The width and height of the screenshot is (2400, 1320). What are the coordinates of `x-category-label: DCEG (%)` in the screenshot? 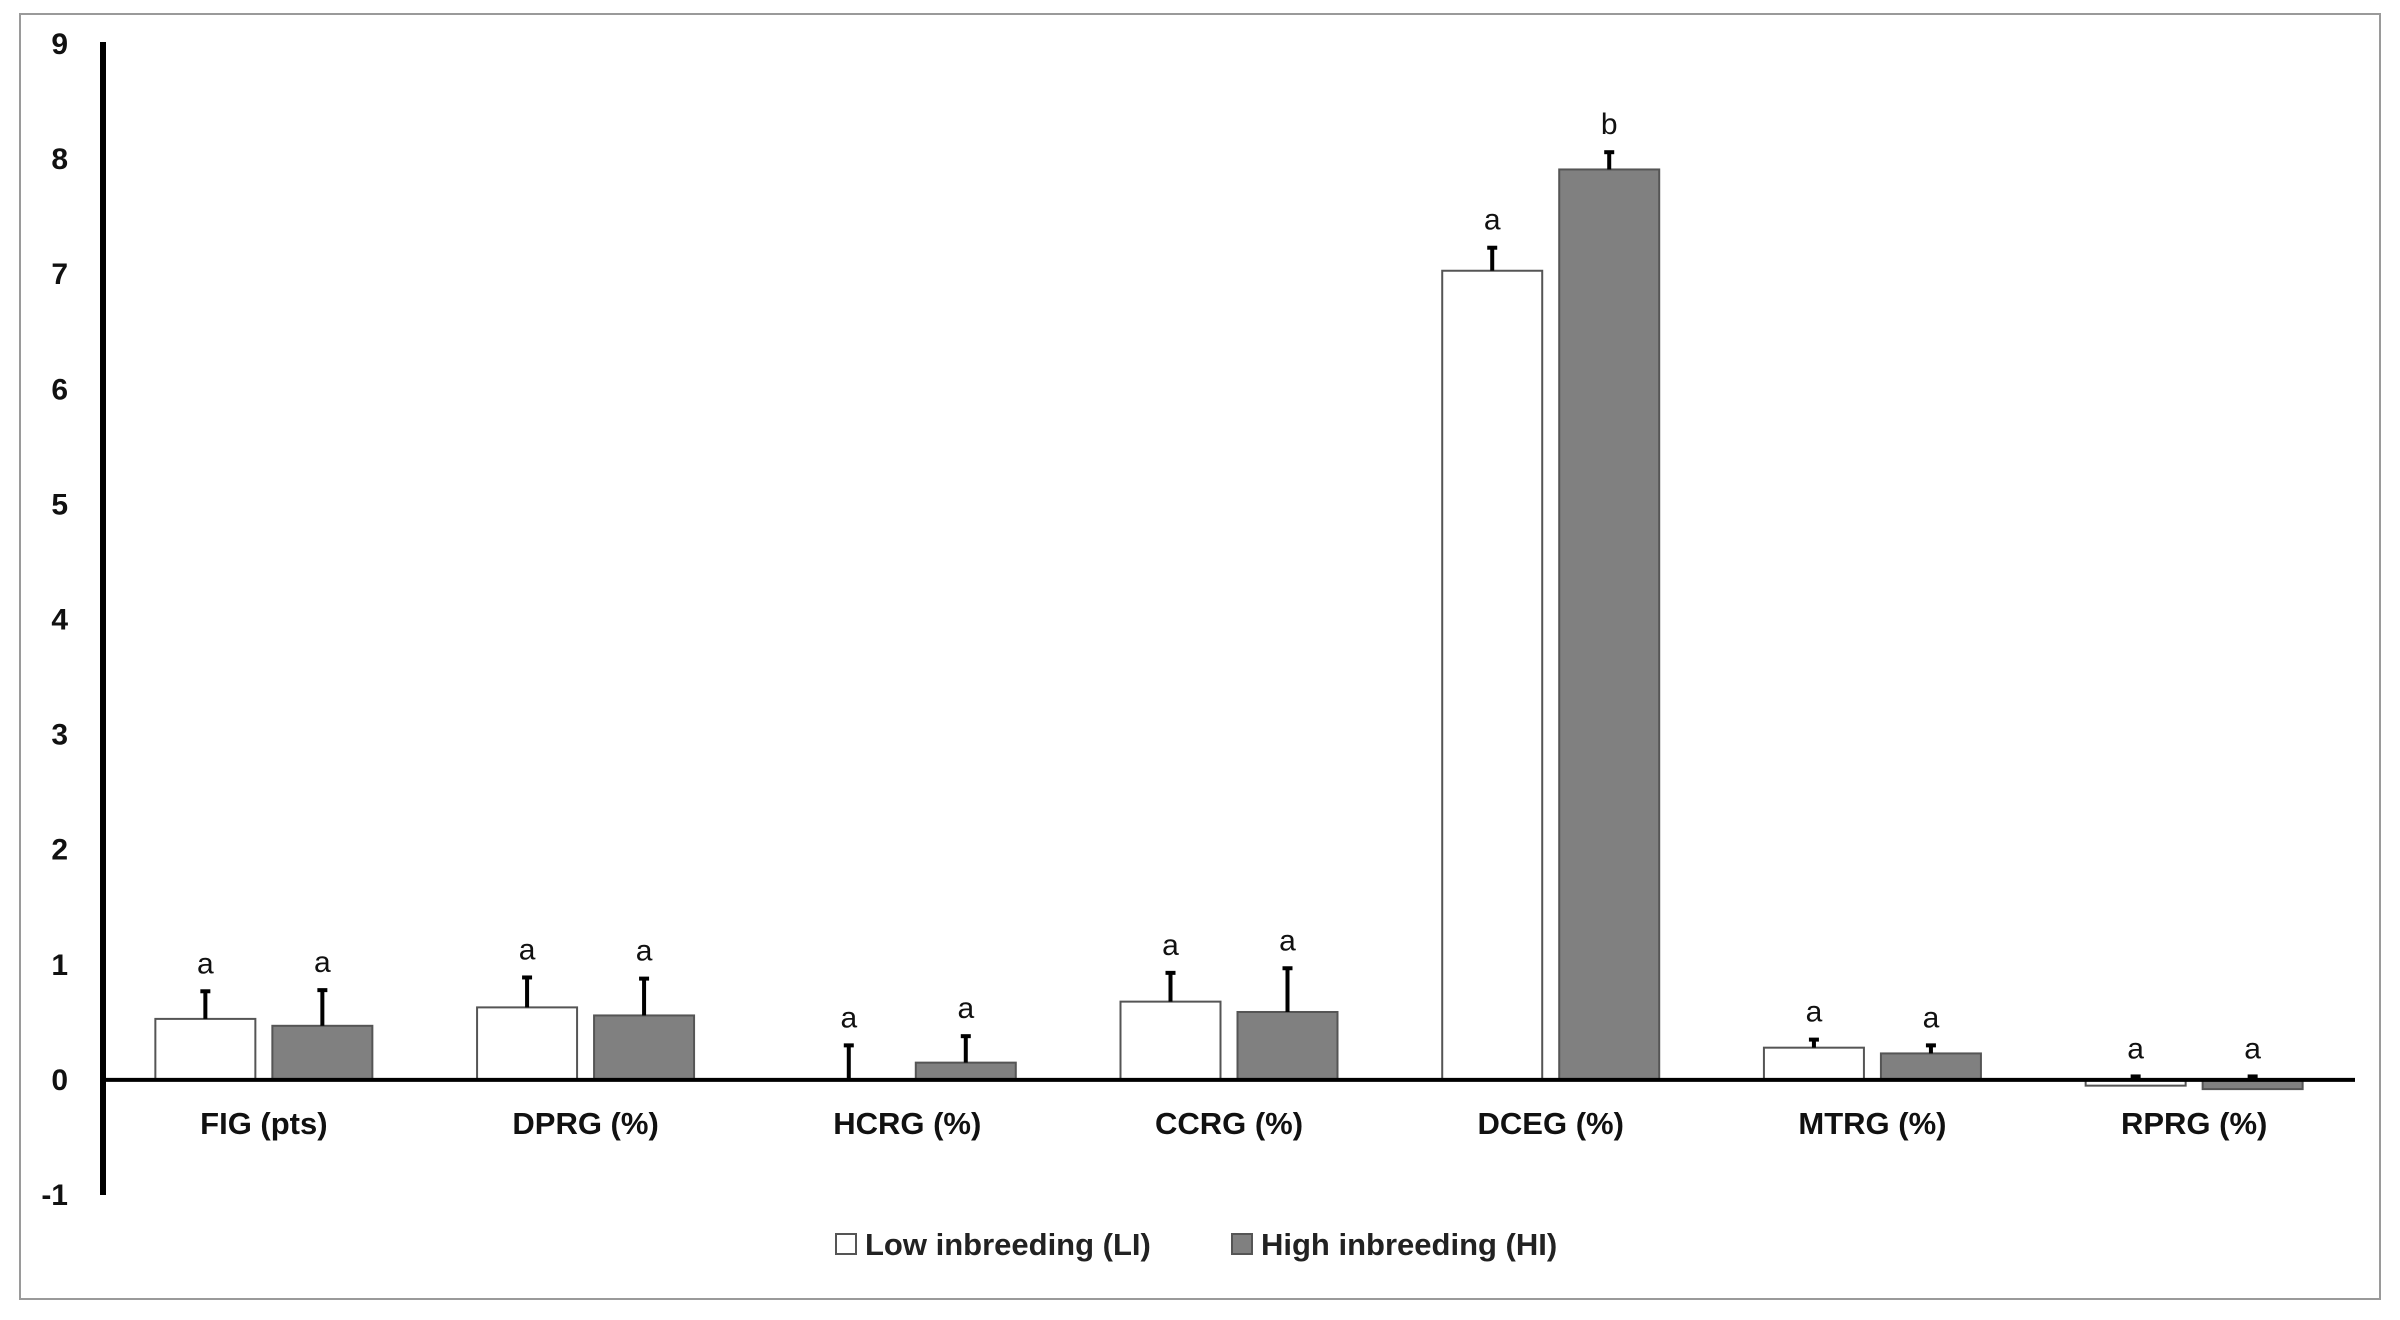 It's located at (1551, 1123).